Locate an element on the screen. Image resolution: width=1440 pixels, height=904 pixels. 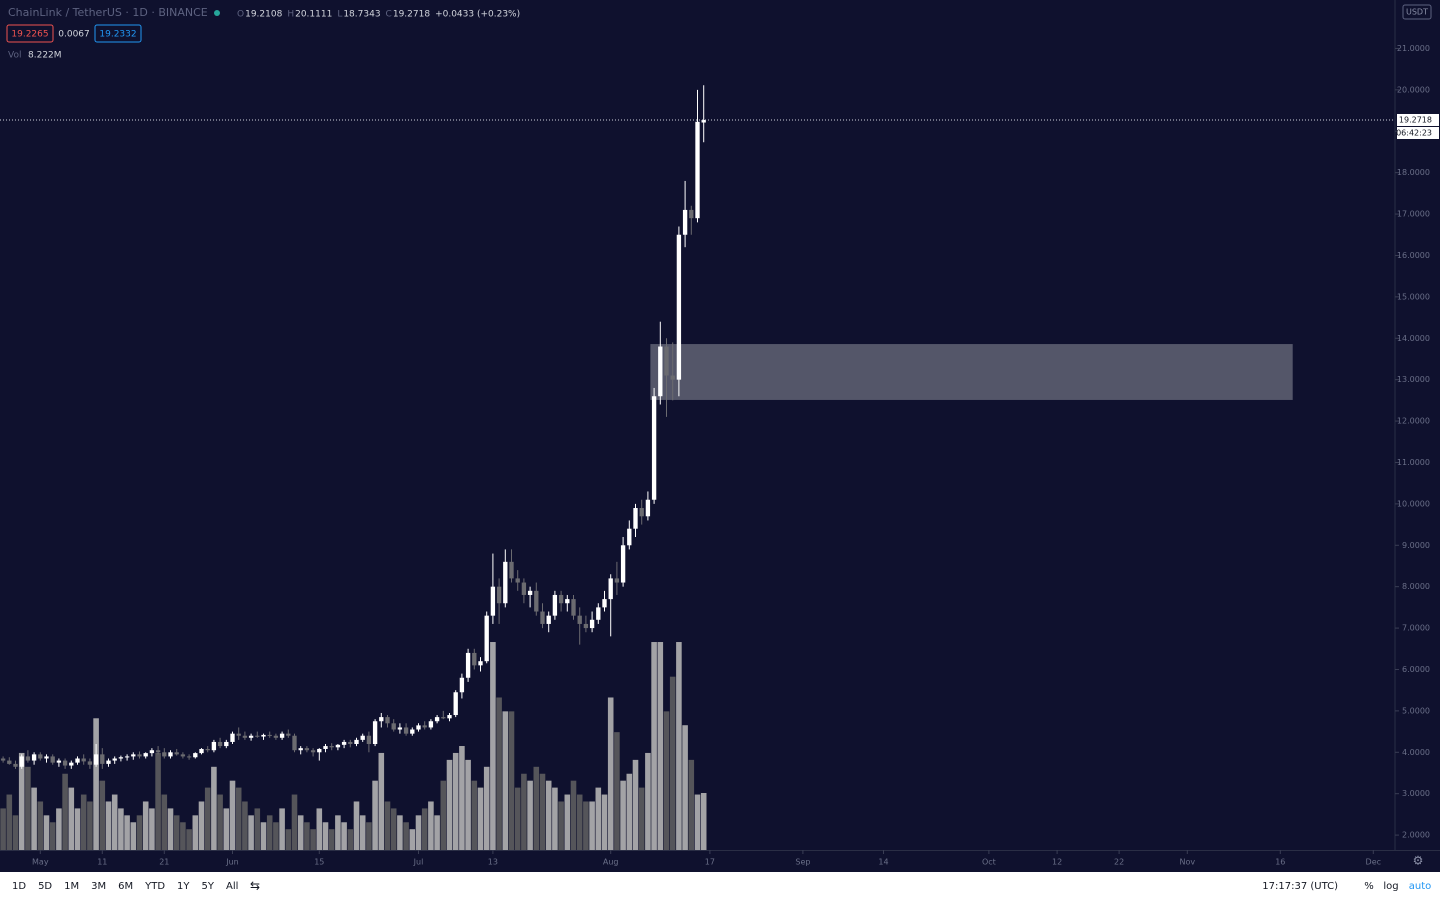
y-tick-label: 17.0000 is located at coordinates (1413, 214).